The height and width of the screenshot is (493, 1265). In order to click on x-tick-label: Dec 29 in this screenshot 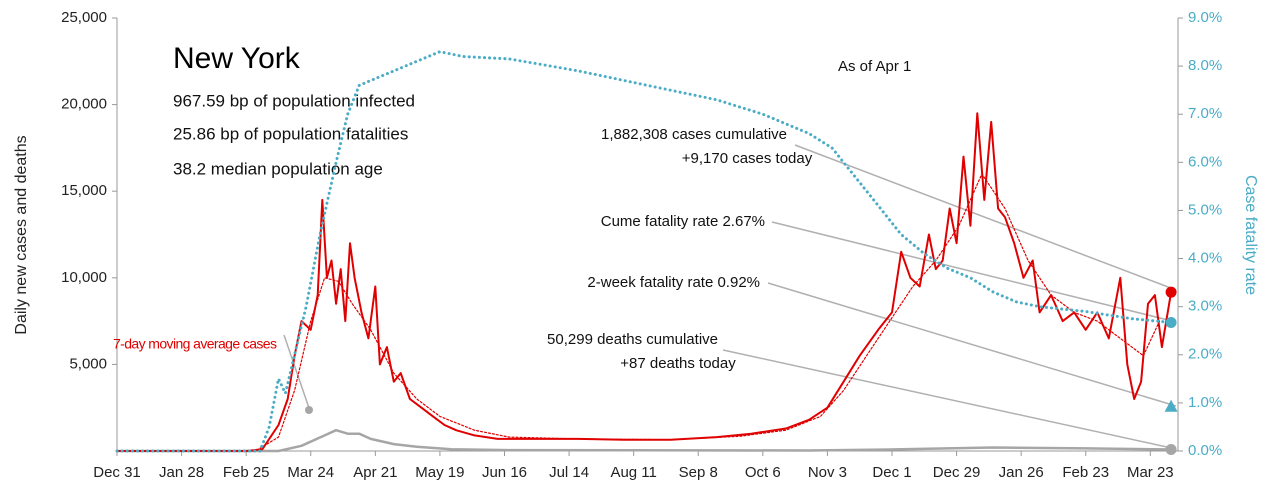, I will do `click(957, 472)`.